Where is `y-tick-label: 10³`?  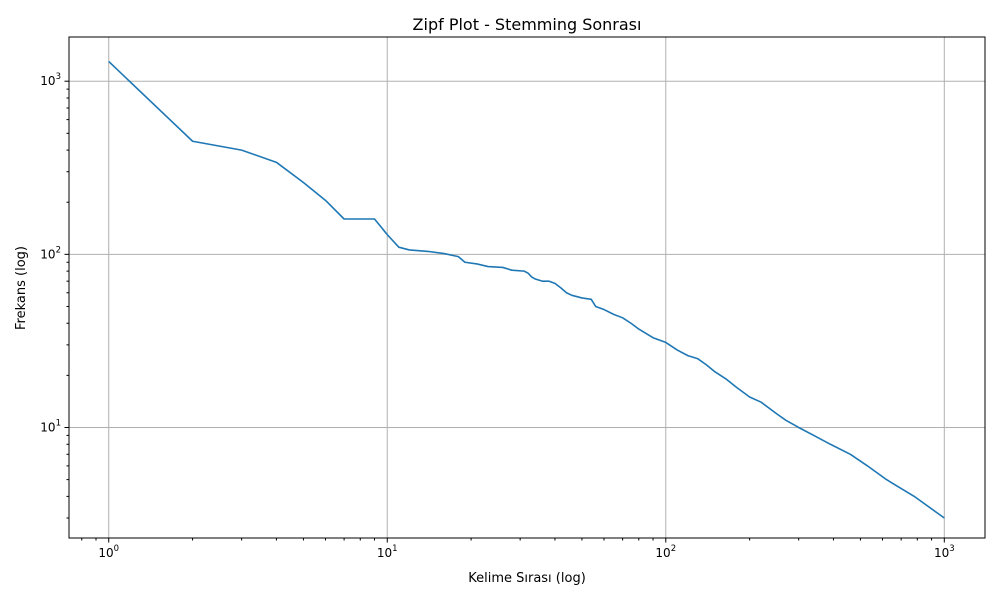
y-tick-label: 10³ is located at coordinates (50, 80).